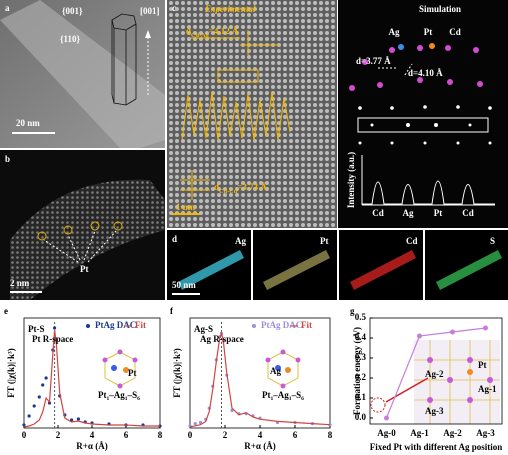 The height and width of the screenshot is (455, 508). What do you see at coordinates (224, 31) in the screenshot?
I see `label-part: =4.12 Å` at bounding box center [224, 31].